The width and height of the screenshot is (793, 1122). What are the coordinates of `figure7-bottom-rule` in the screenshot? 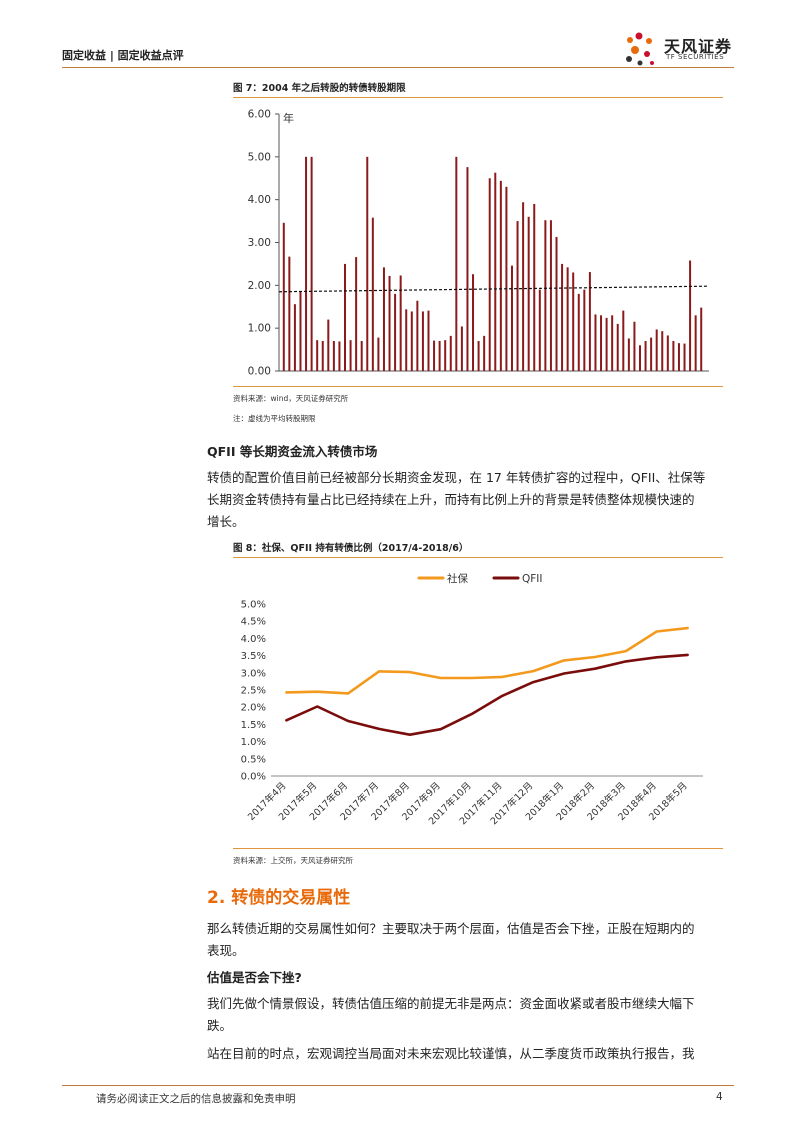 It's located at (478, 386).